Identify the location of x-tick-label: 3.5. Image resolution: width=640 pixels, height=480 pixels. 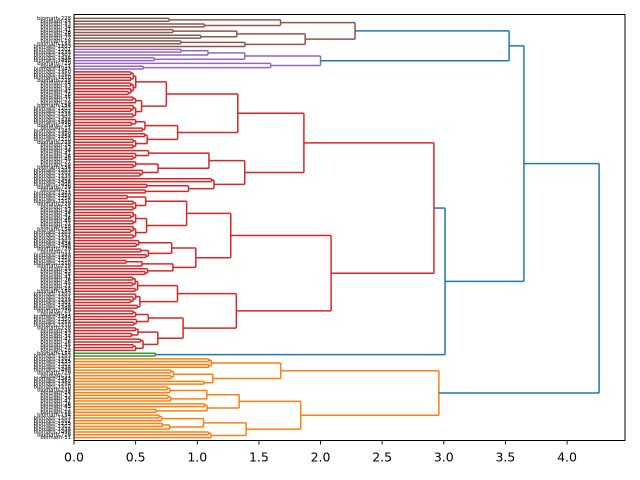
(505, 457).